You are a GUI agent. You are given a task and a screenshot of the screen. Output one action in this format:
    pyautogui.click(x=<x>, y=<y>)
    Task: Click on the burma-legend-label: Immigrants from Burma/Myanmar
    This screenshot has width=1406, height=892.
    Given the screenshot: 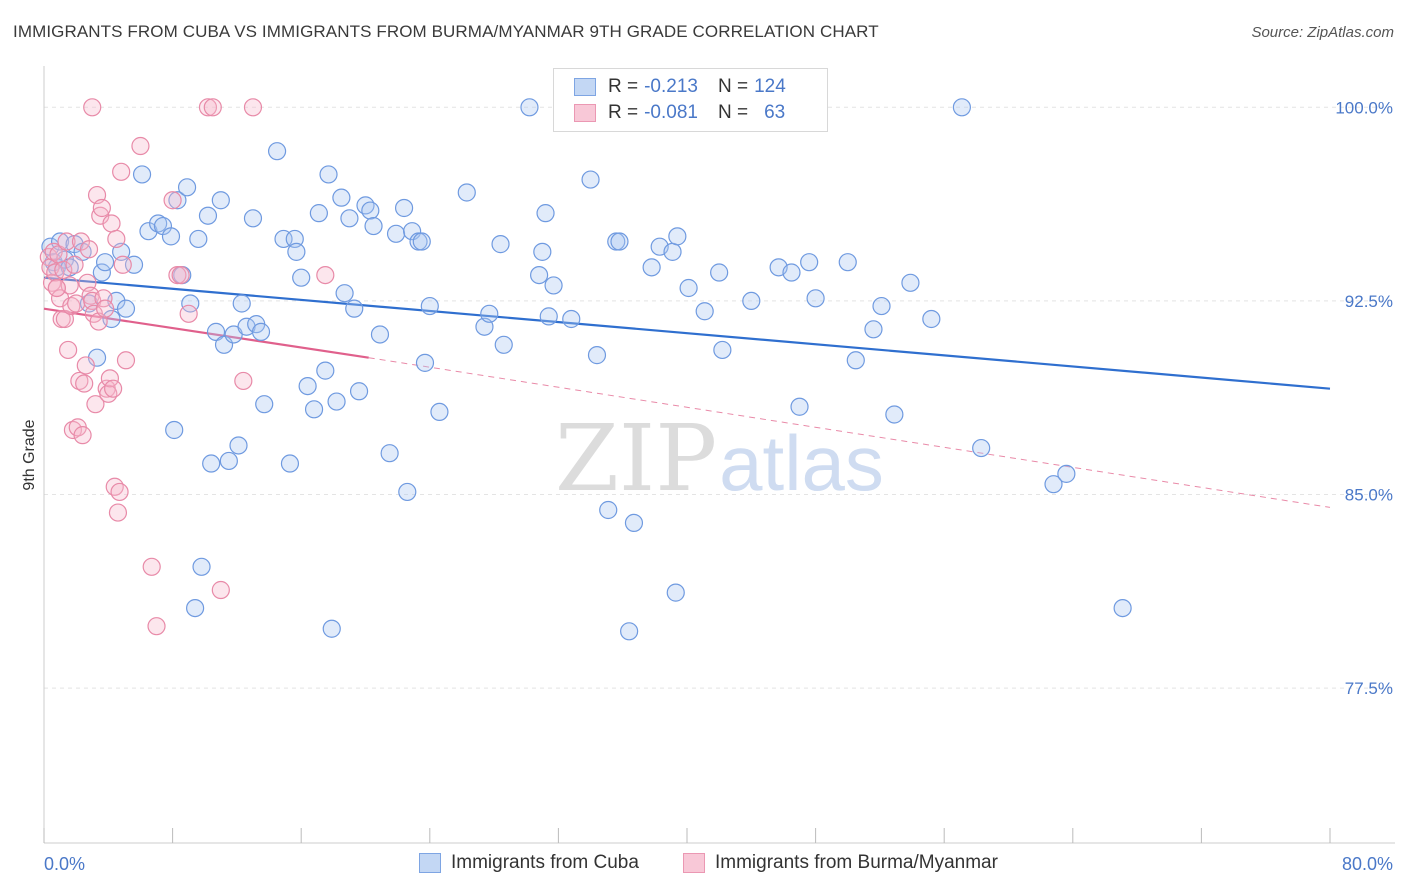 What is the action you would take?
    pyautogui.click(x=856, y=862)
    